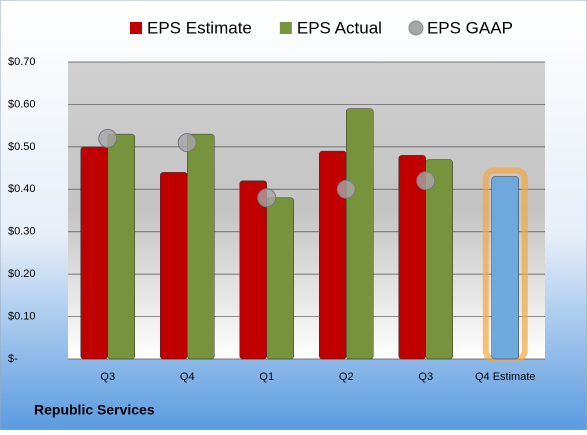 The height and width of the screenshot is (435, 587). Describe the element at coordinates (22, 189) in the screenshot. I see `y-tick-label: $0.40` at that location.